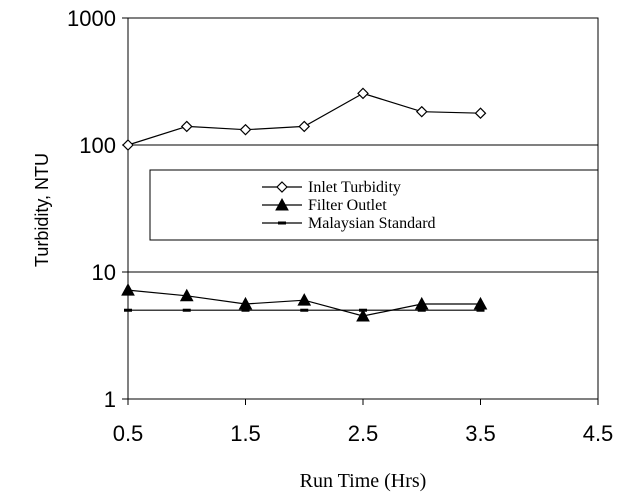 This screenshot has height=495, width=634. What do you see at coordinates (128, 433) in the screenshot?
I see `x-tick-label: 0.5` at bounding box center [128, 433].